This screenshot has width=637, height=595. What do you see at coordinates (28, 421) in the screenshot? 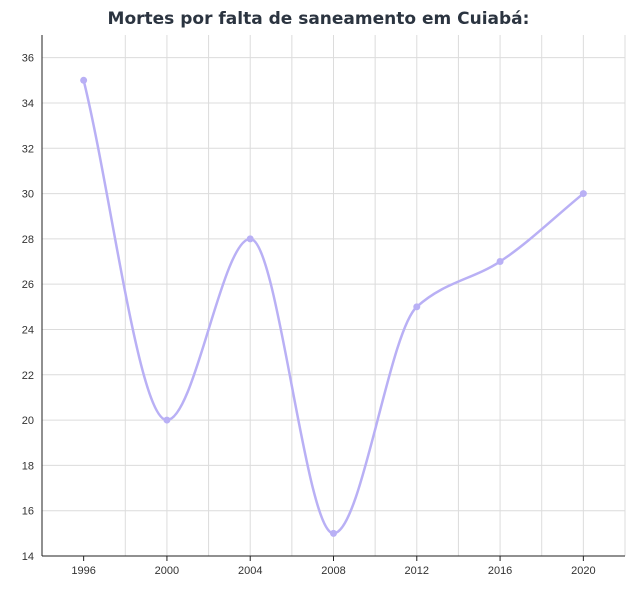
I see `y-tick-label: 20` at bounding box center [28, 421].